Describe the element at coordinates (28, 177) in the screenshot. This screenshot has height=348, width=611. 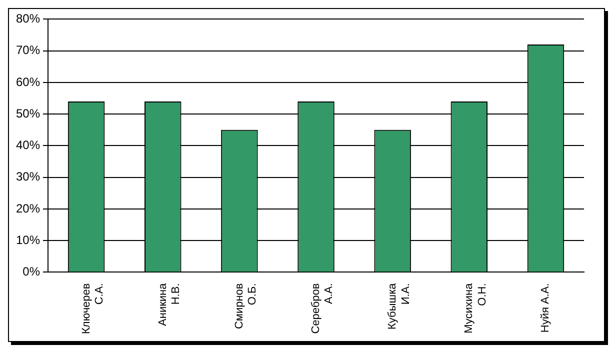
I see `y-tick-label: 30%` at that location.